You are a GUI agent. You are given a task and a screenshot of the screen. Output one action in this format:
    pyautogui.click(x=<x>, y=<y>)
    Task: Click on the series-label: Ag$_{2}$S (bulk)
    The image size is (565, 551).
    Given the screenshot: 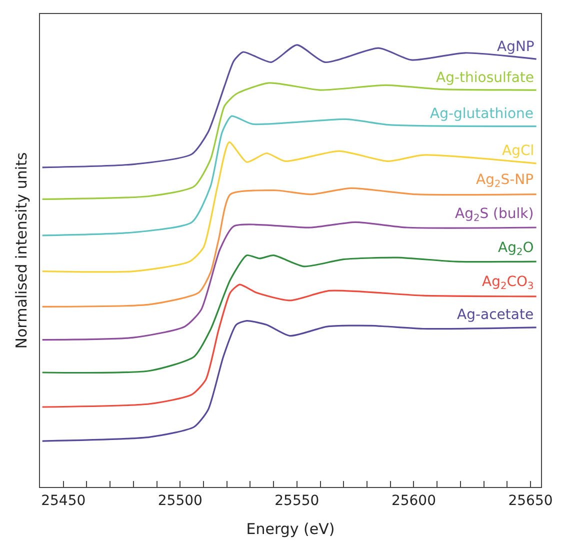 What is the action you would take?
    pyautogui.click(x=494, y=215)
    